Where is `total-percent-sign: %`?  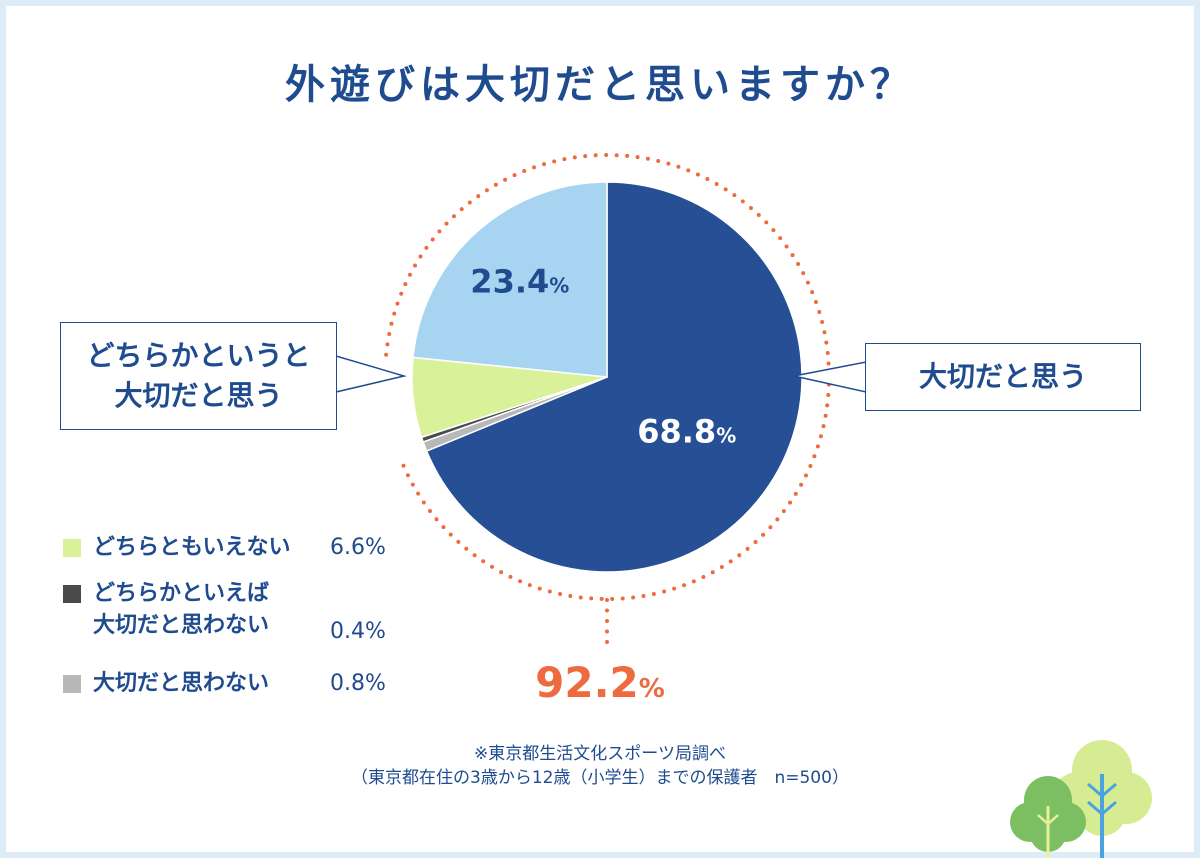 total-percent-sign: % is located at coordinates (652, 689).